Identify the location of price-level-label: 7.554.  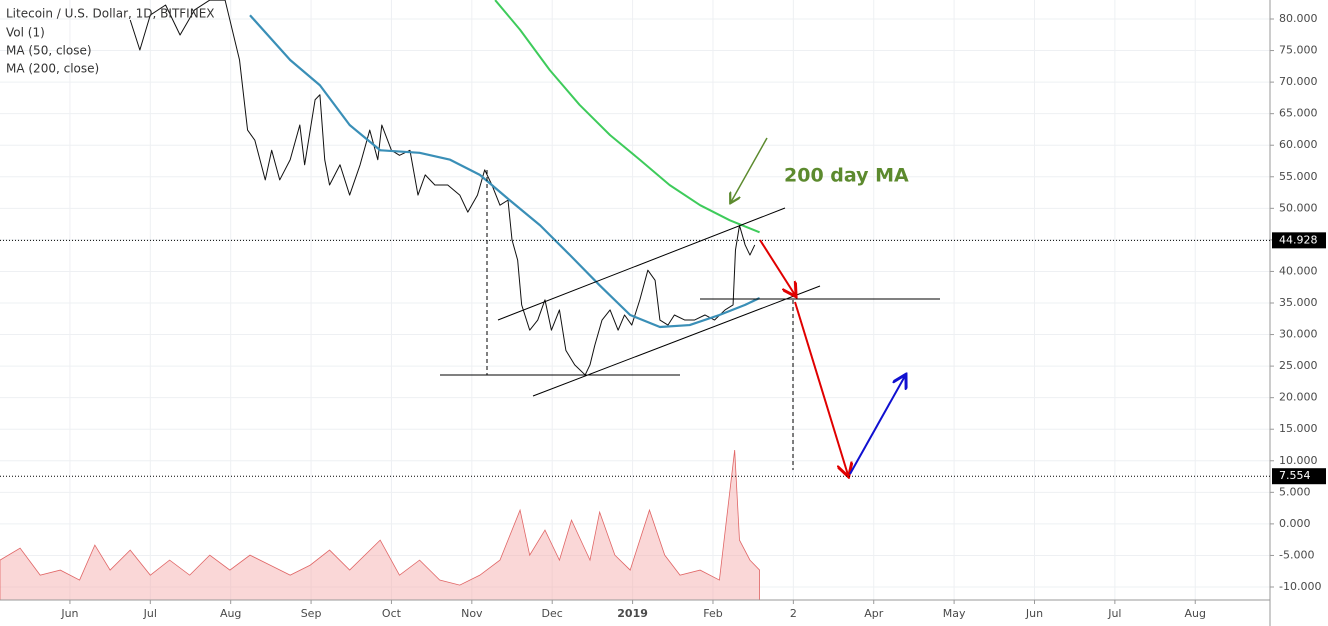
(1295, 475).